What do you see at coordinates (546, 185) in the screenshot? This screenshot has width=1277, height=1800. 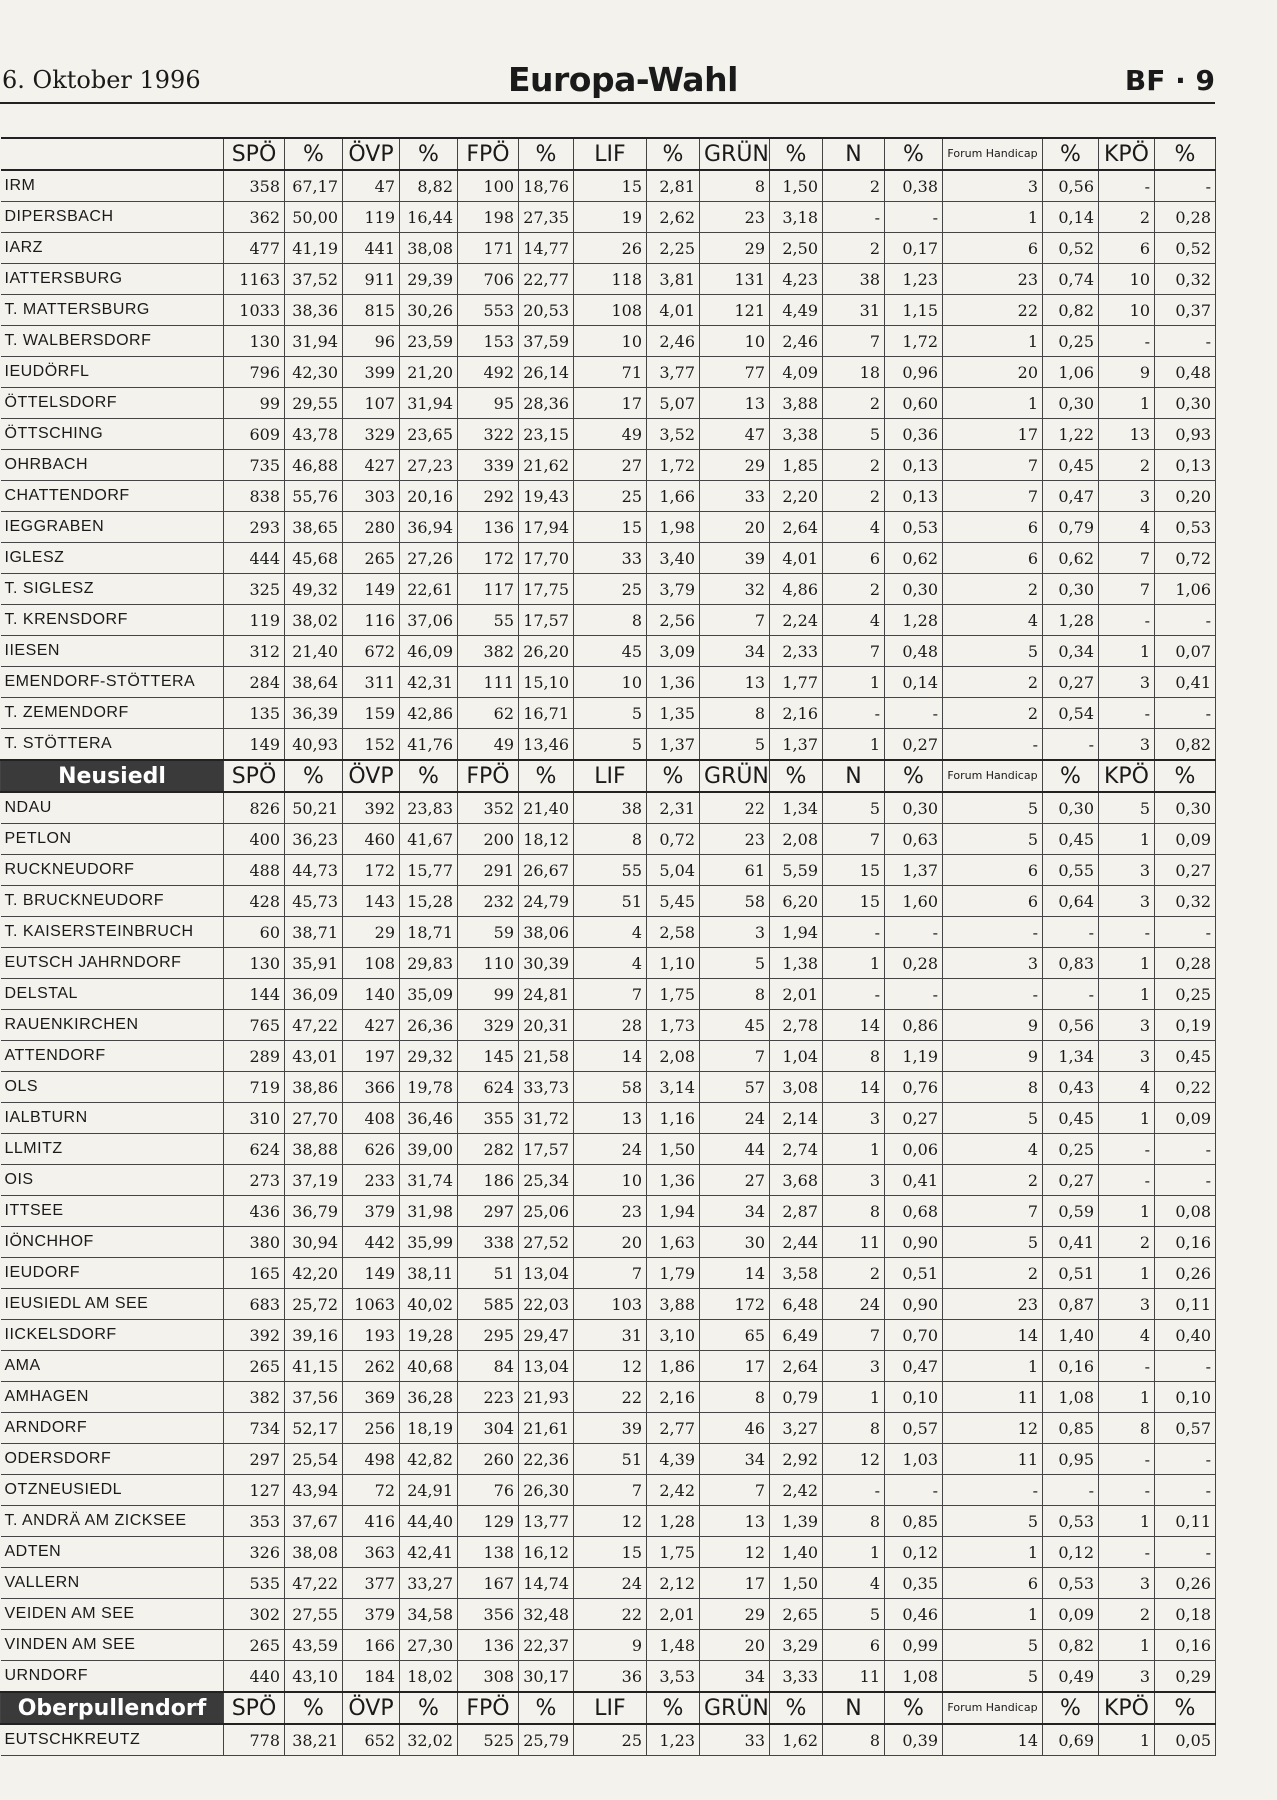 I see `cell-fpoe-pct: 18,76` at bounding box center [546, 185].